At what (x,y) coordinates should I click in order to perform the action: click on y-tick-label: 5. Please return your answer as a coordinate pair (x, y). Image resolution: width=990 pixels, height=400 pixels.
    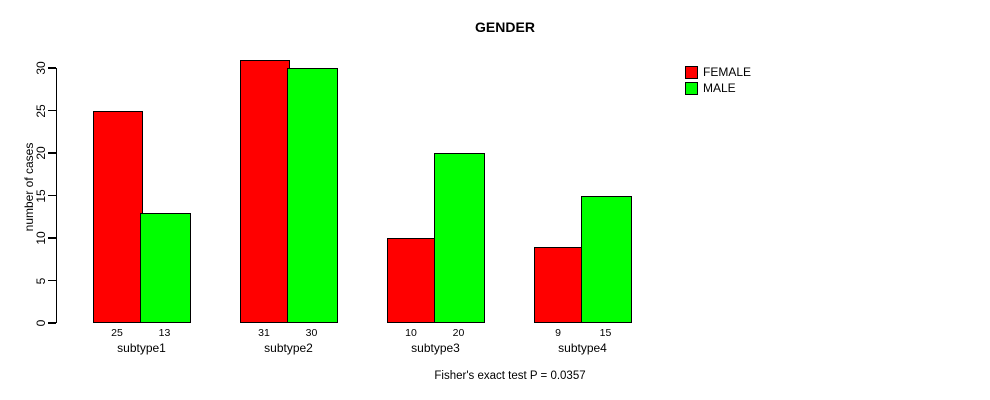
    Looking at the image, I should click on (41, 280).